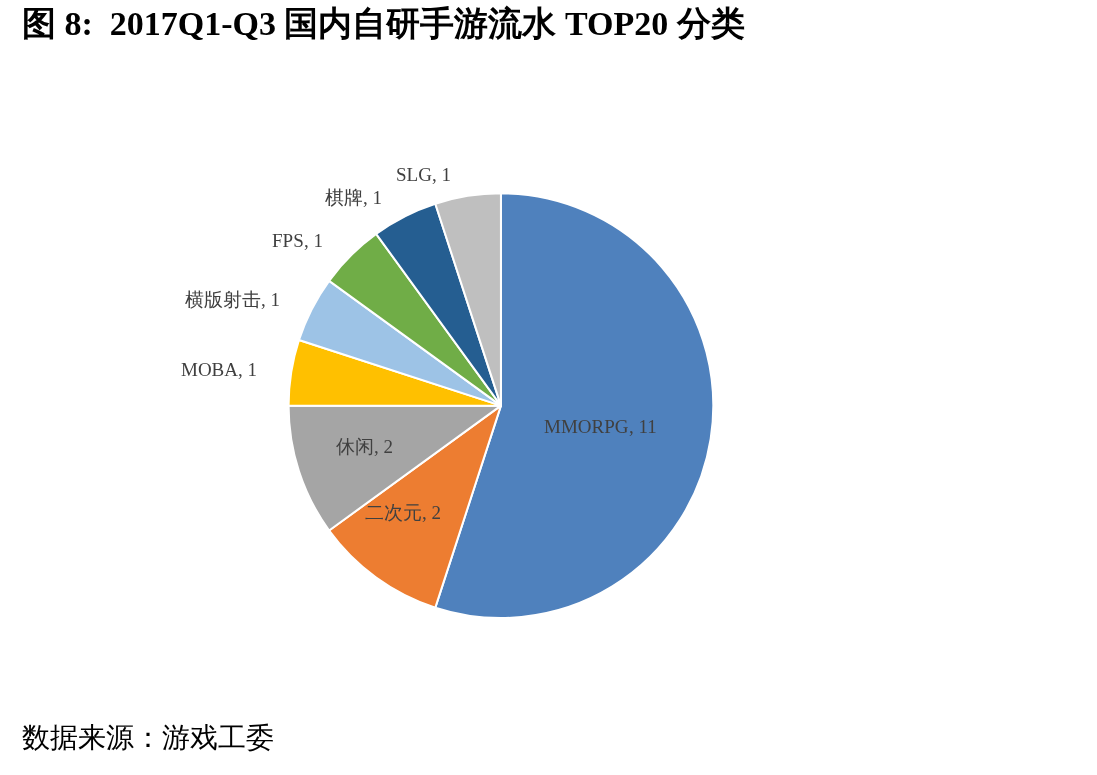 The height and width of the screenshot is (775, 1097). Describe the element at coordinates (586, 426) in the screenshot. I see `slice-label: MMORPG` at that location.